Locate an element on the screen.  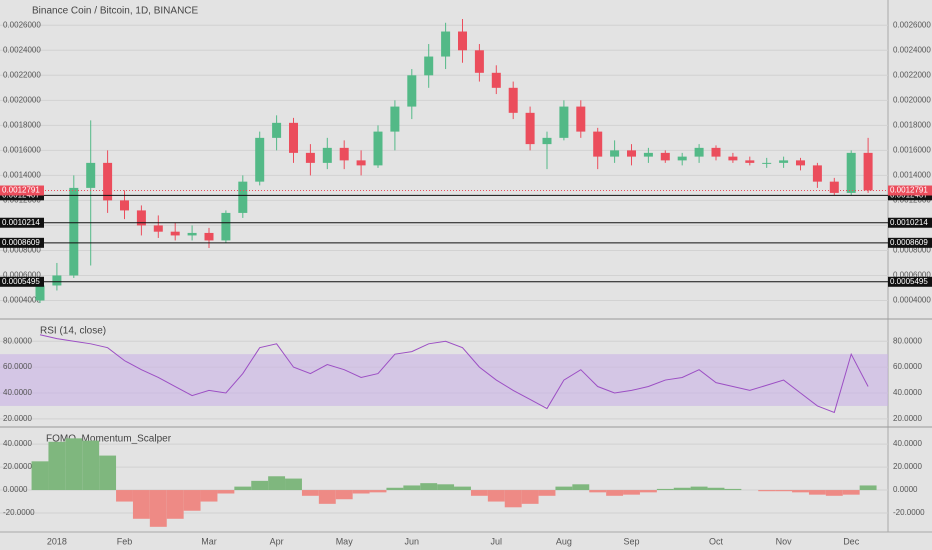
x-tick-label: Oct is located at coordinates (716, 541).